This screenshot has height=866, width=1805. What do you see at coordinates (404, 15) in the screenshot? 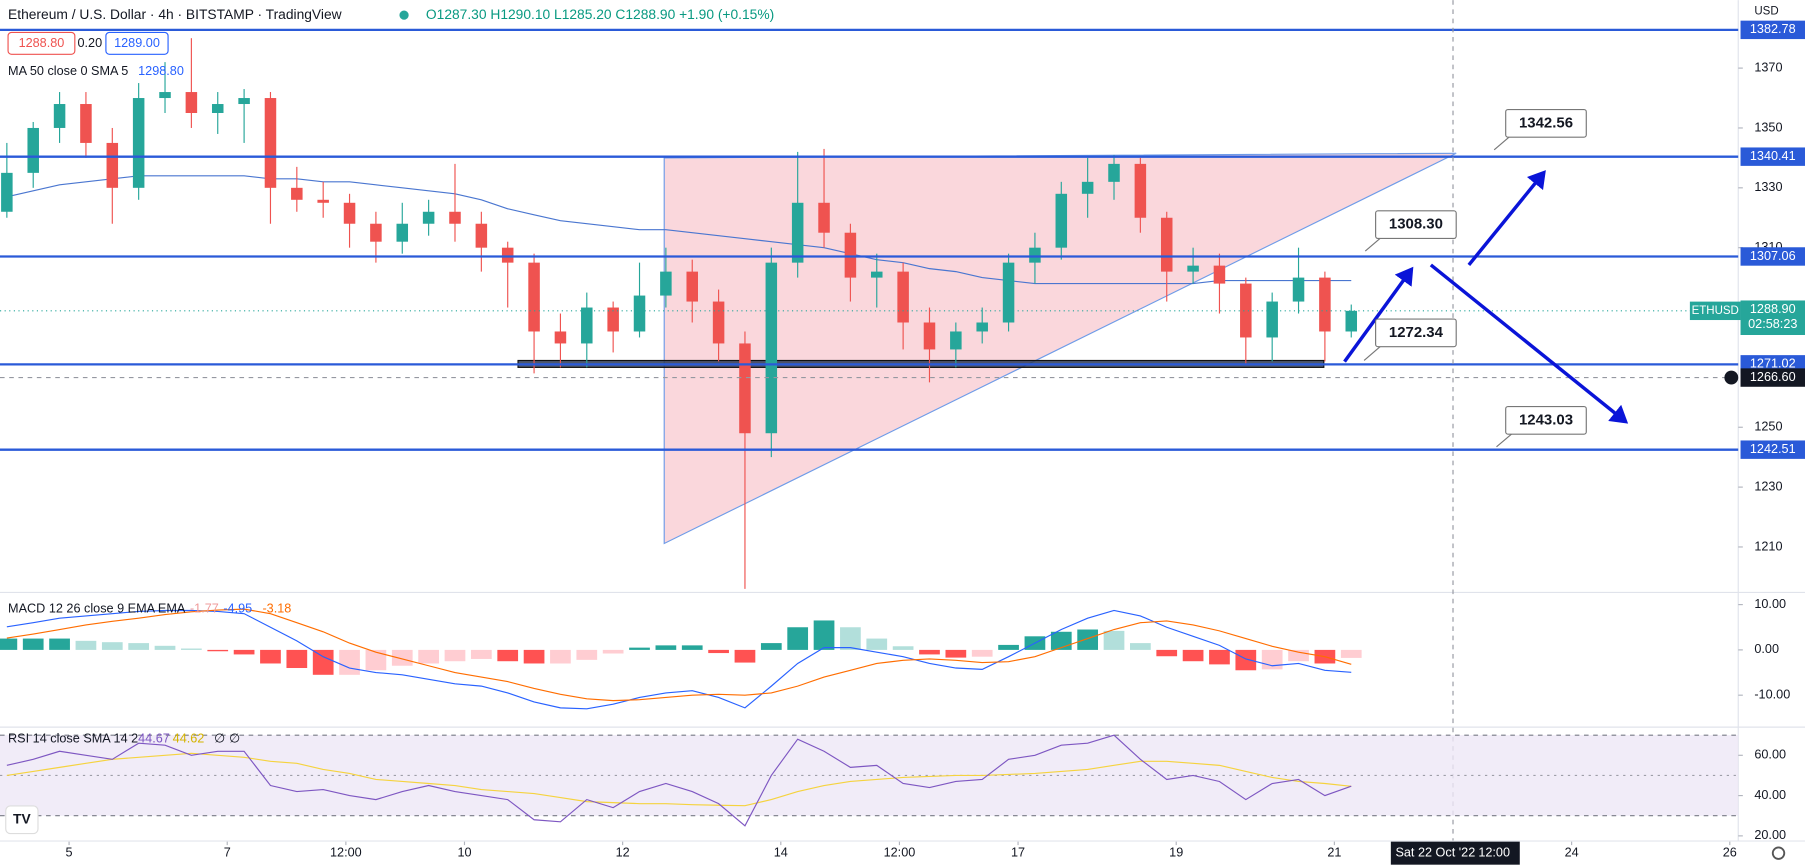
I see `status-dot` at bounding box center [404, 15].